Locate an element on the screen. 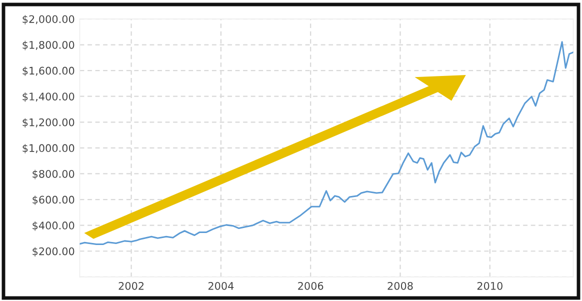 This screenshot has height=301, width=582. y-tick-label: $1,400.00 is located at coordinates (48, 97).